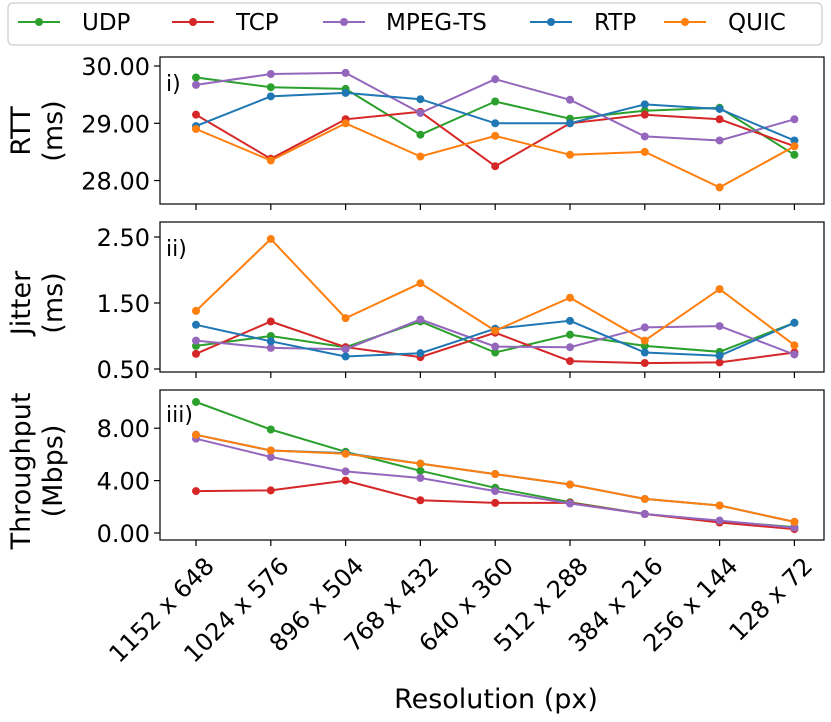 The width and height of the screenshot is (831, 722). What do you see at coordinates (173, 84) in the screenshot?
I see `panel-tag-rtt: i)` at bounding box center [173, 84].